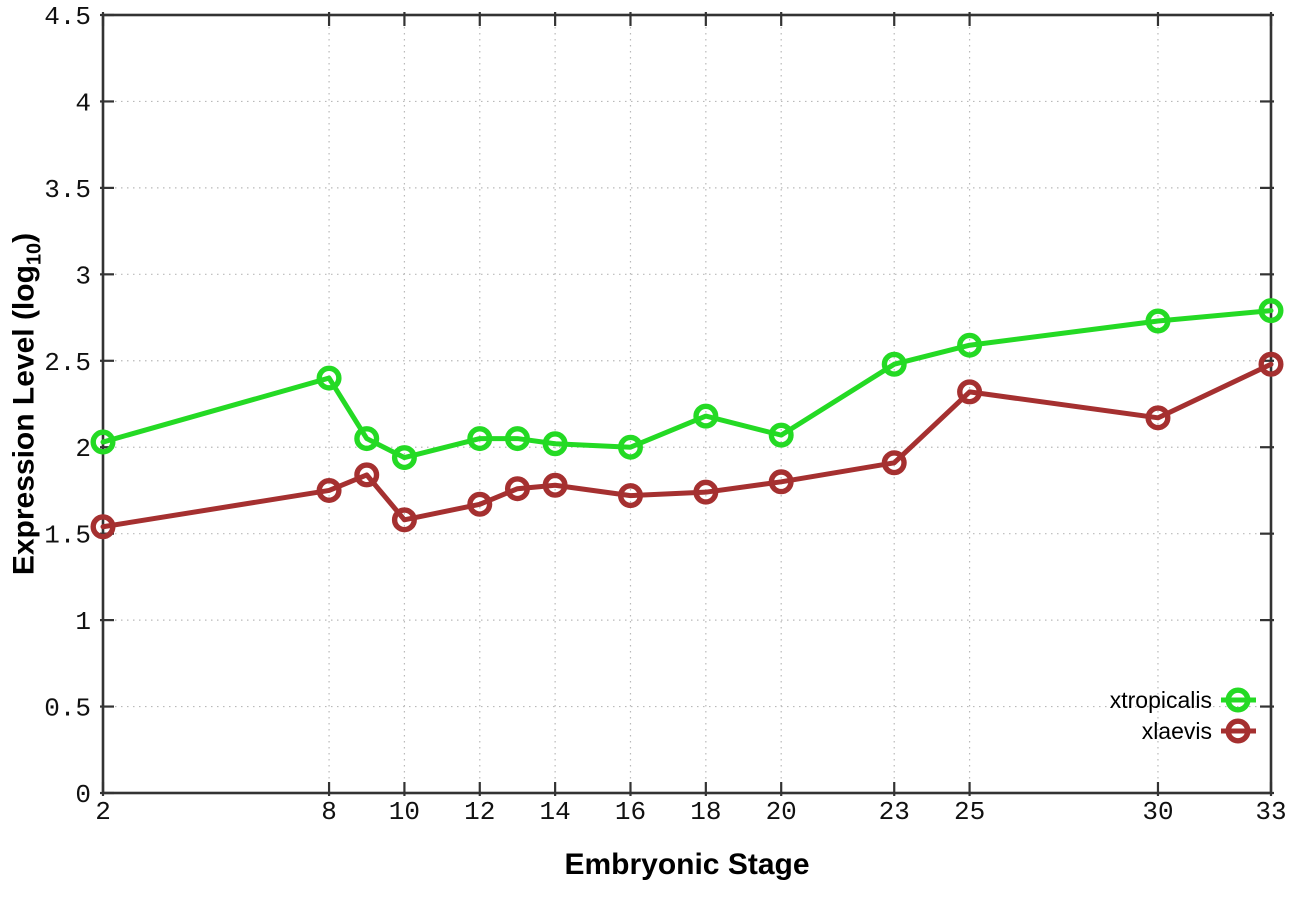  Describe the element at coordinates (969, 812) in the screenshot. I see `x-tick-label: 25` at that location.